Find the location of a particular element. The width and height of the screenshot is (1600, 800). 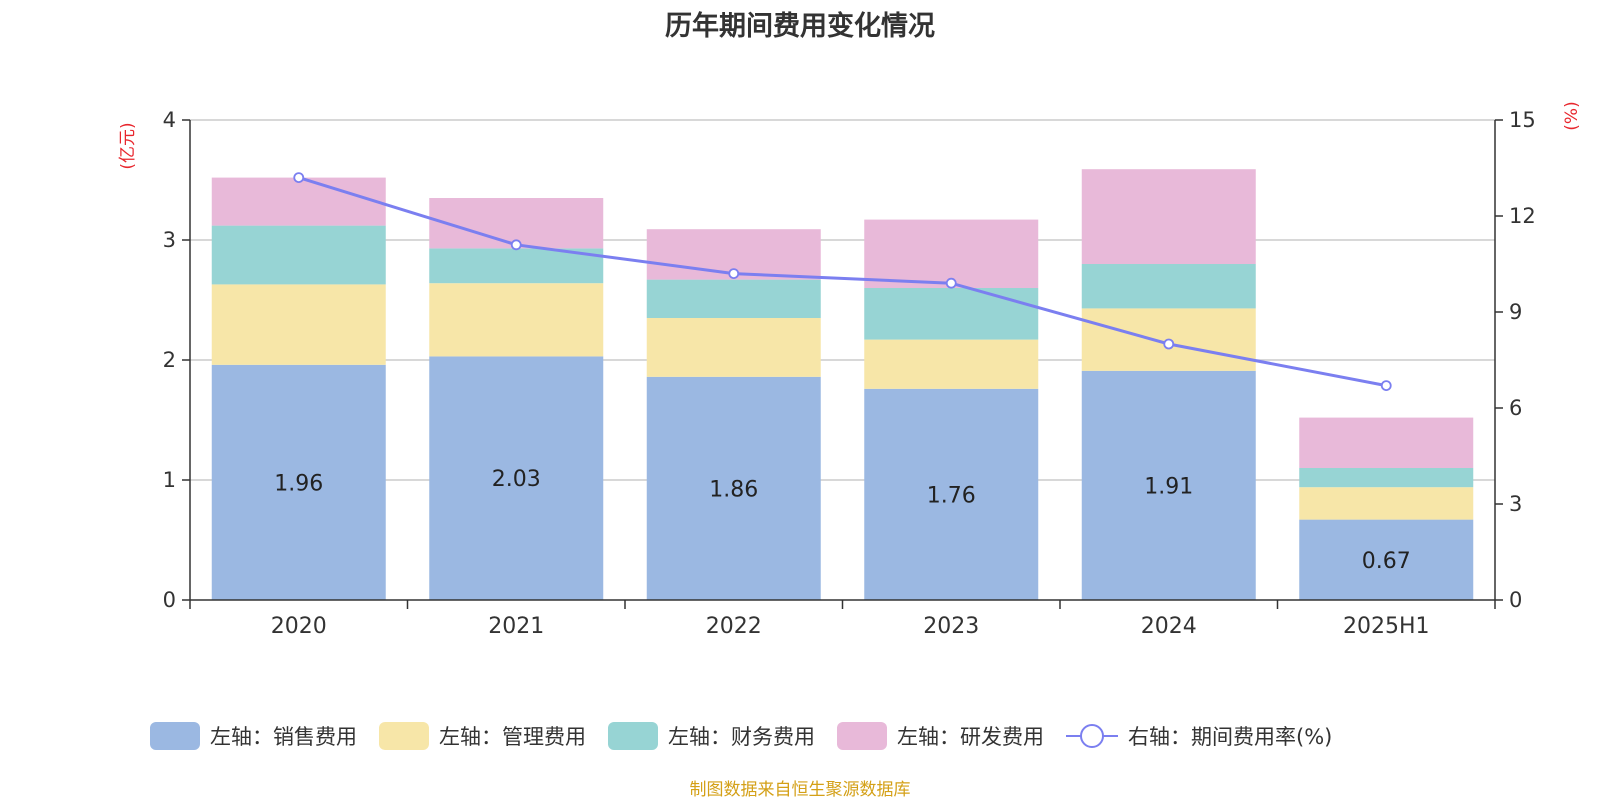

data-label: 0.67 is located at coordinates (1386, 561).